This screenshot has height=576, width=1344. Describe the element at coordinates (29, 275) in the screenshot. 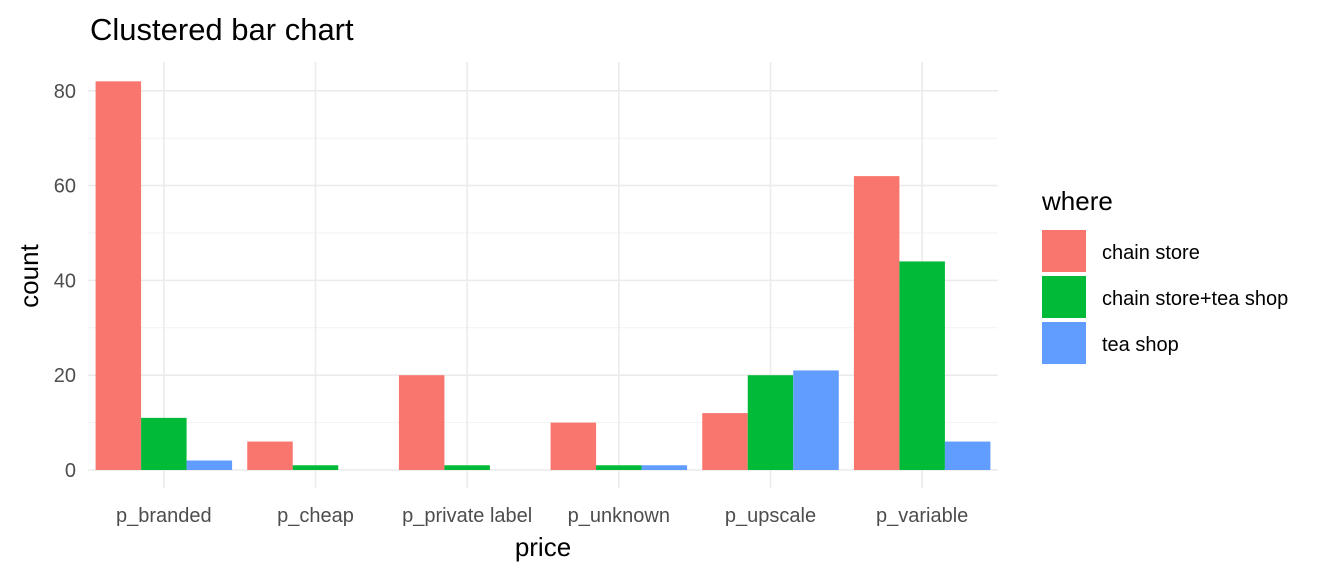

I see `y-axis-title: count` at that location.